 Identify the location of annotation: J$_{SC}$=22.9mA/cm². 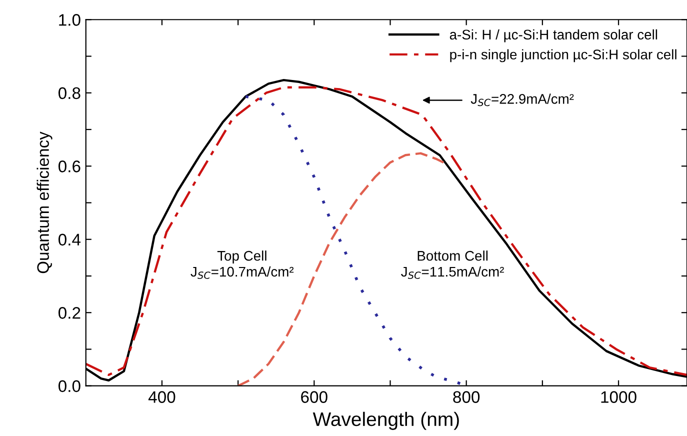
(522, 100).